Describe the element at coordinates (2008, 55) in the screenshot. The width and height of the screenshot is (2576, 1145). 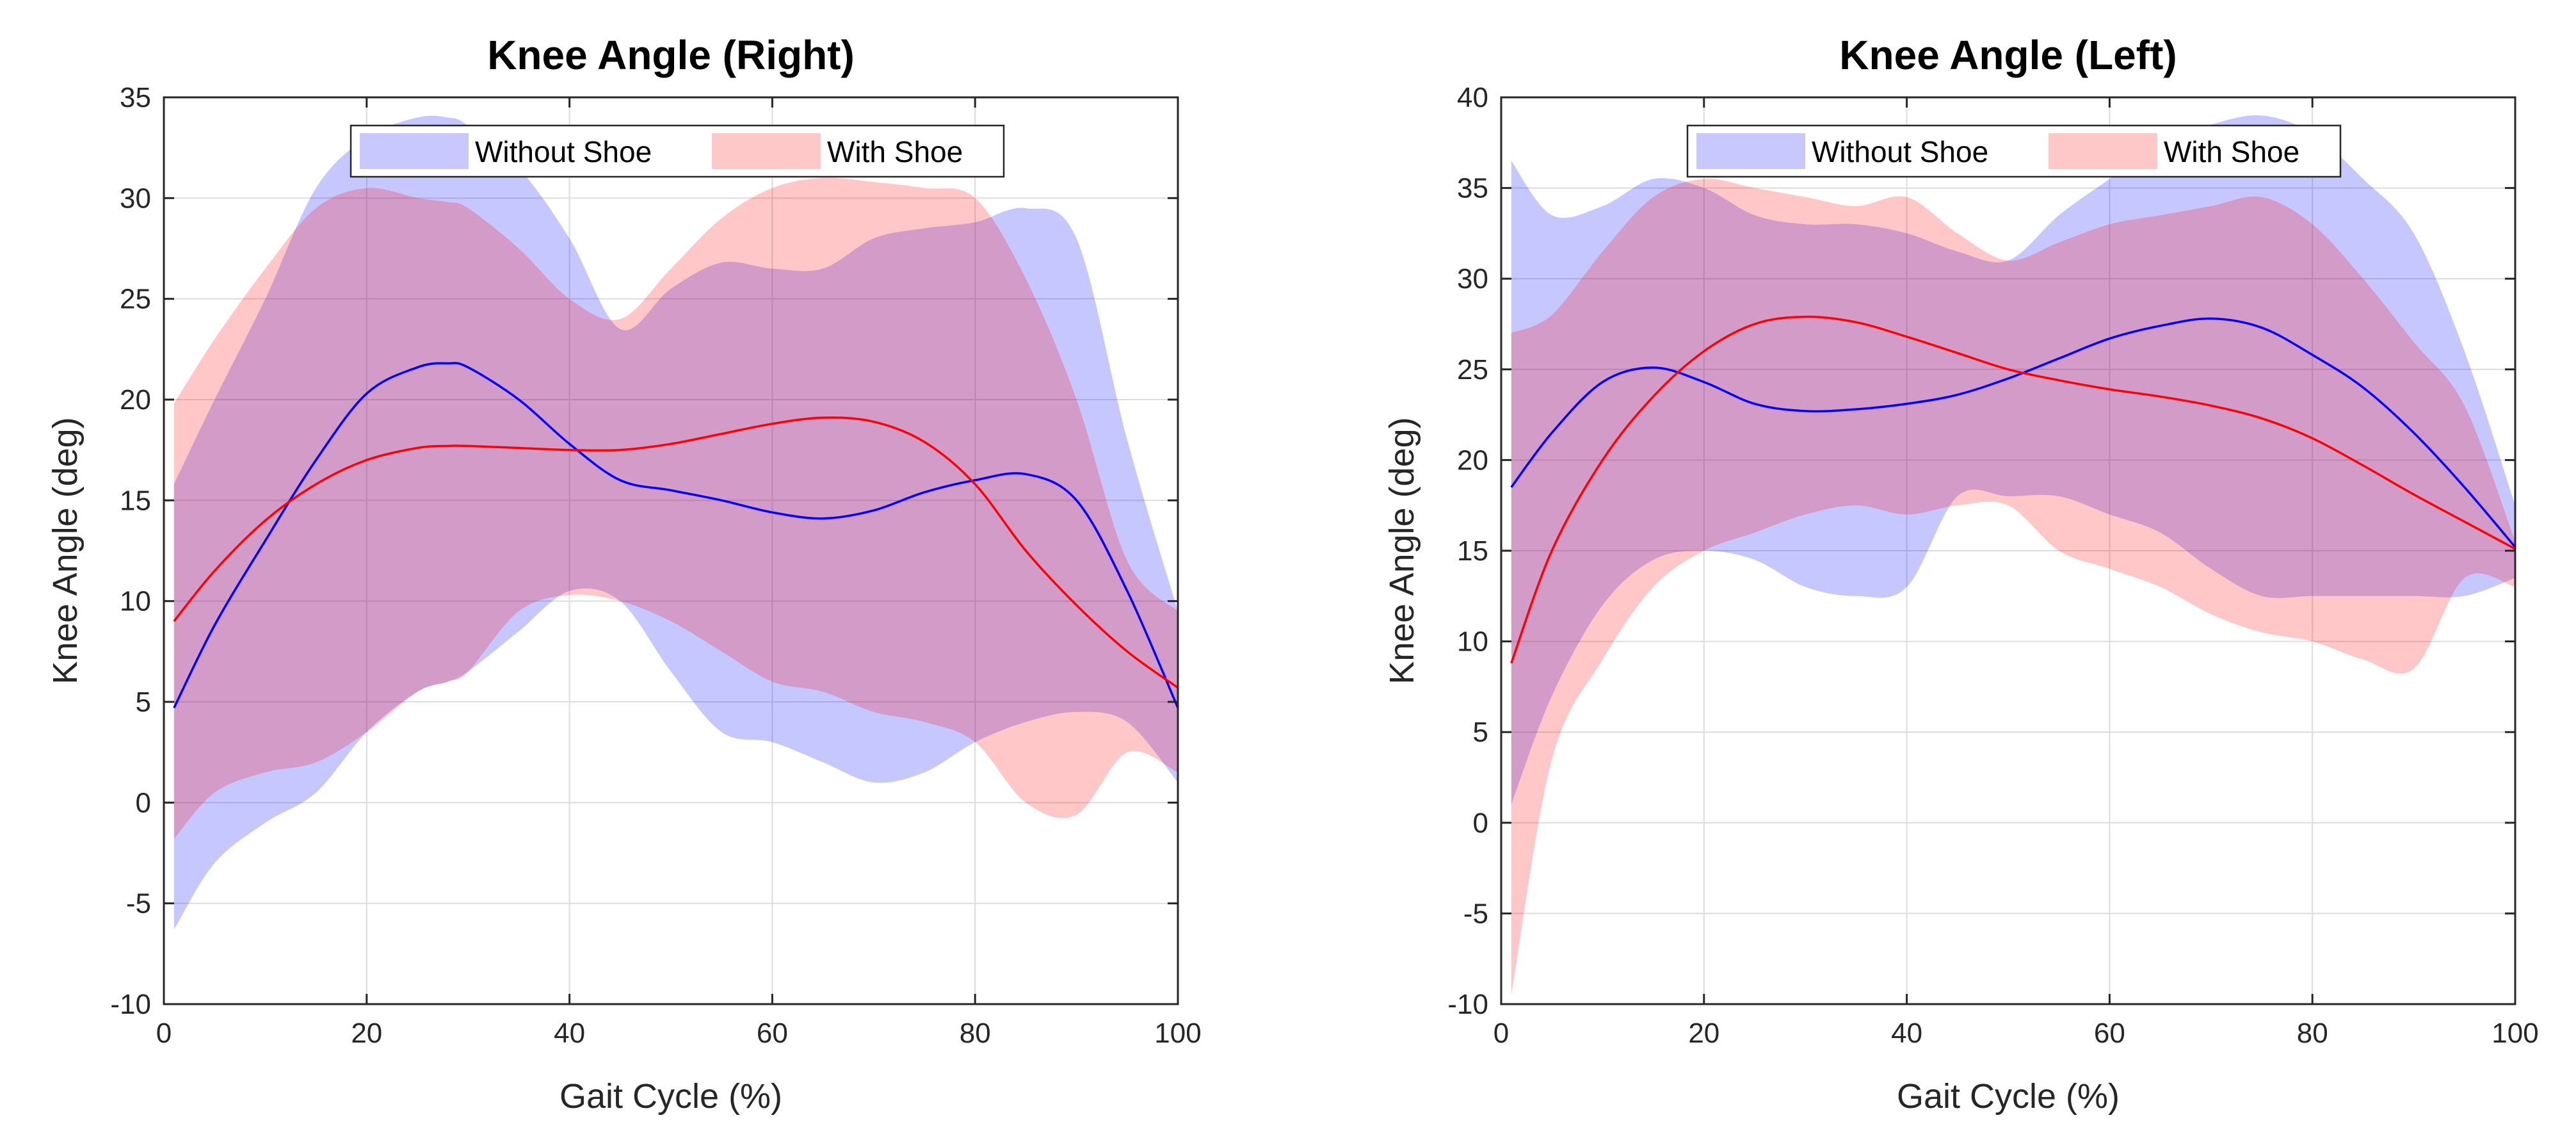
I see `chart-title: Knee Angle (Left)` at that location.